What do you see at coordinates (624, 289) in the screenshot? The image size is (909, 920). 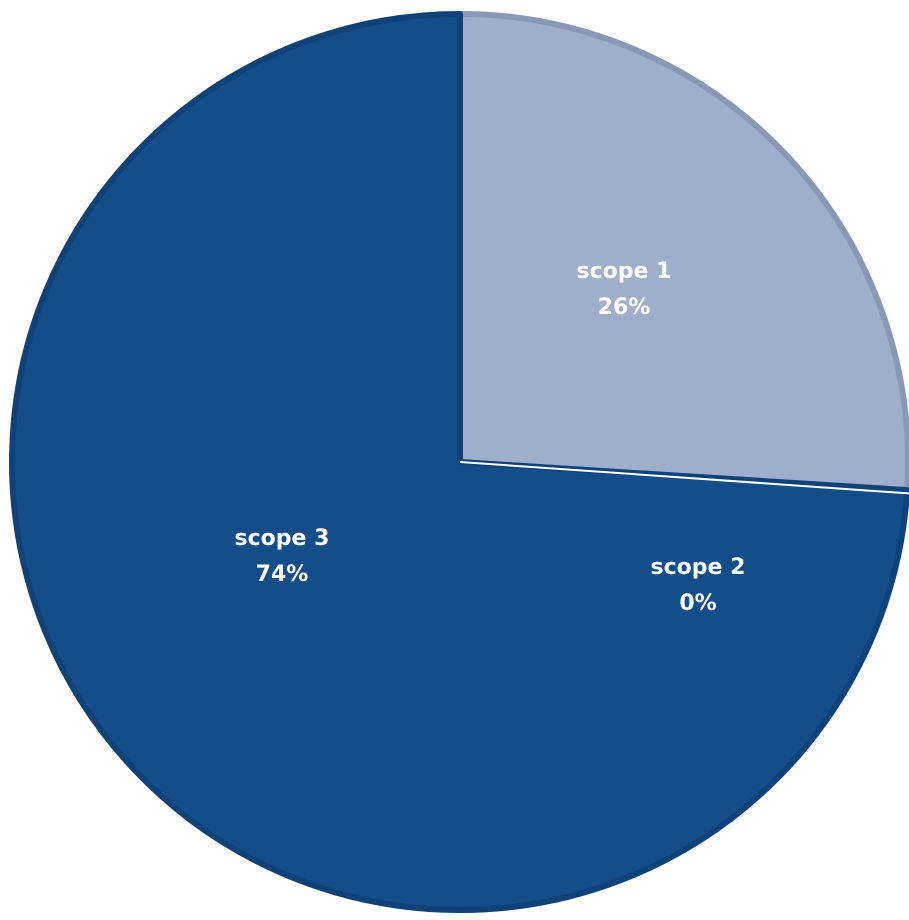 I see `data-label-scope-1: scope 1 26%` at bounding box center [624, 289].